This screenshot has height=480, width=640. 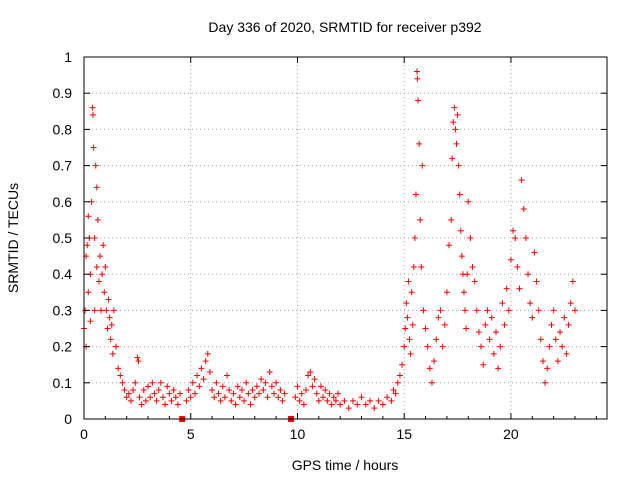 I want to click on y-tick-label: 0.6, so click(x=63, y=202).